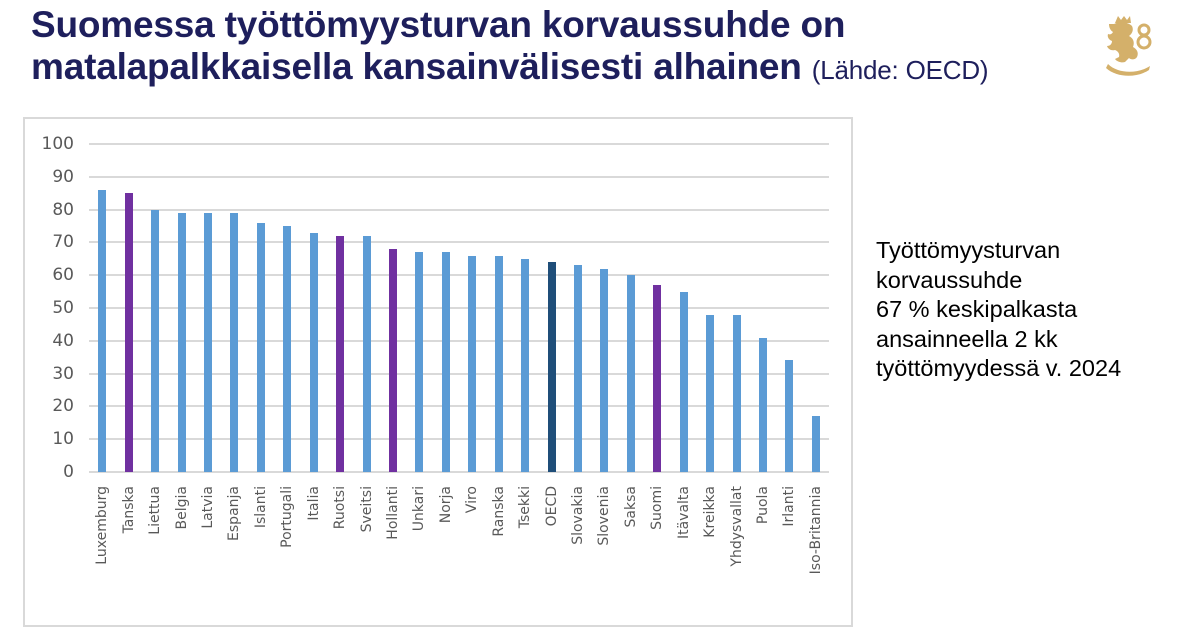 Image resolution: width=1200 pixels, height=627 pixels. I want to click on x-tick-label: Itävalta, so click(683, 513).